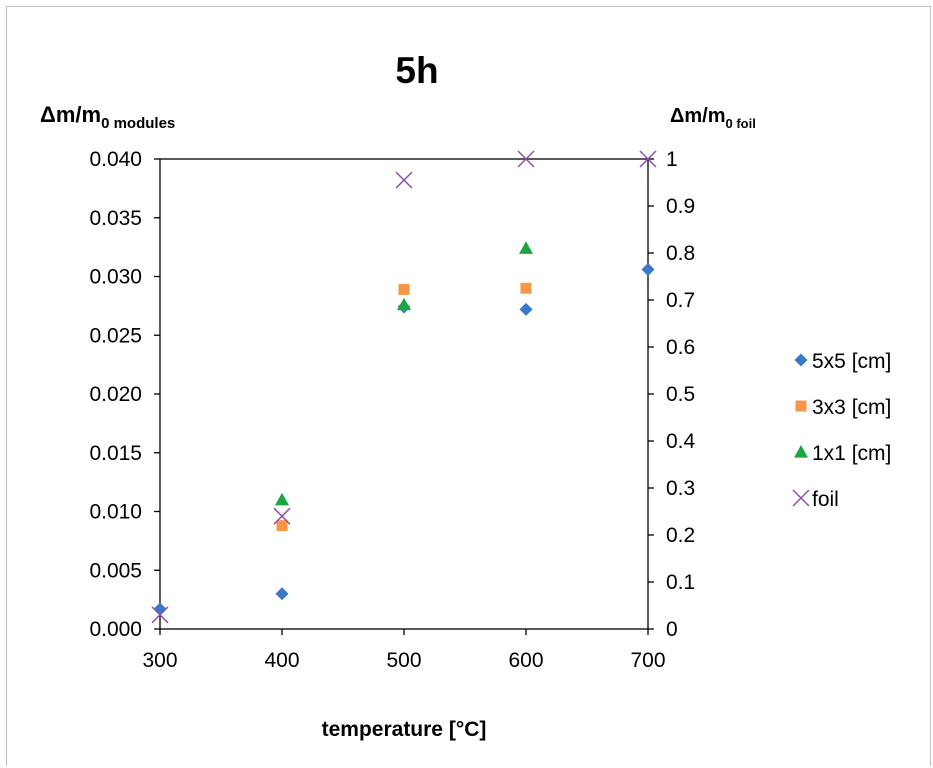 The height and width of the screenshot is (768, 933). What do you see at coordinates (741, 123) in the screenshot?
I see `y-right-axis-title-sub: 0 foil` at bounding box center [741, 123].